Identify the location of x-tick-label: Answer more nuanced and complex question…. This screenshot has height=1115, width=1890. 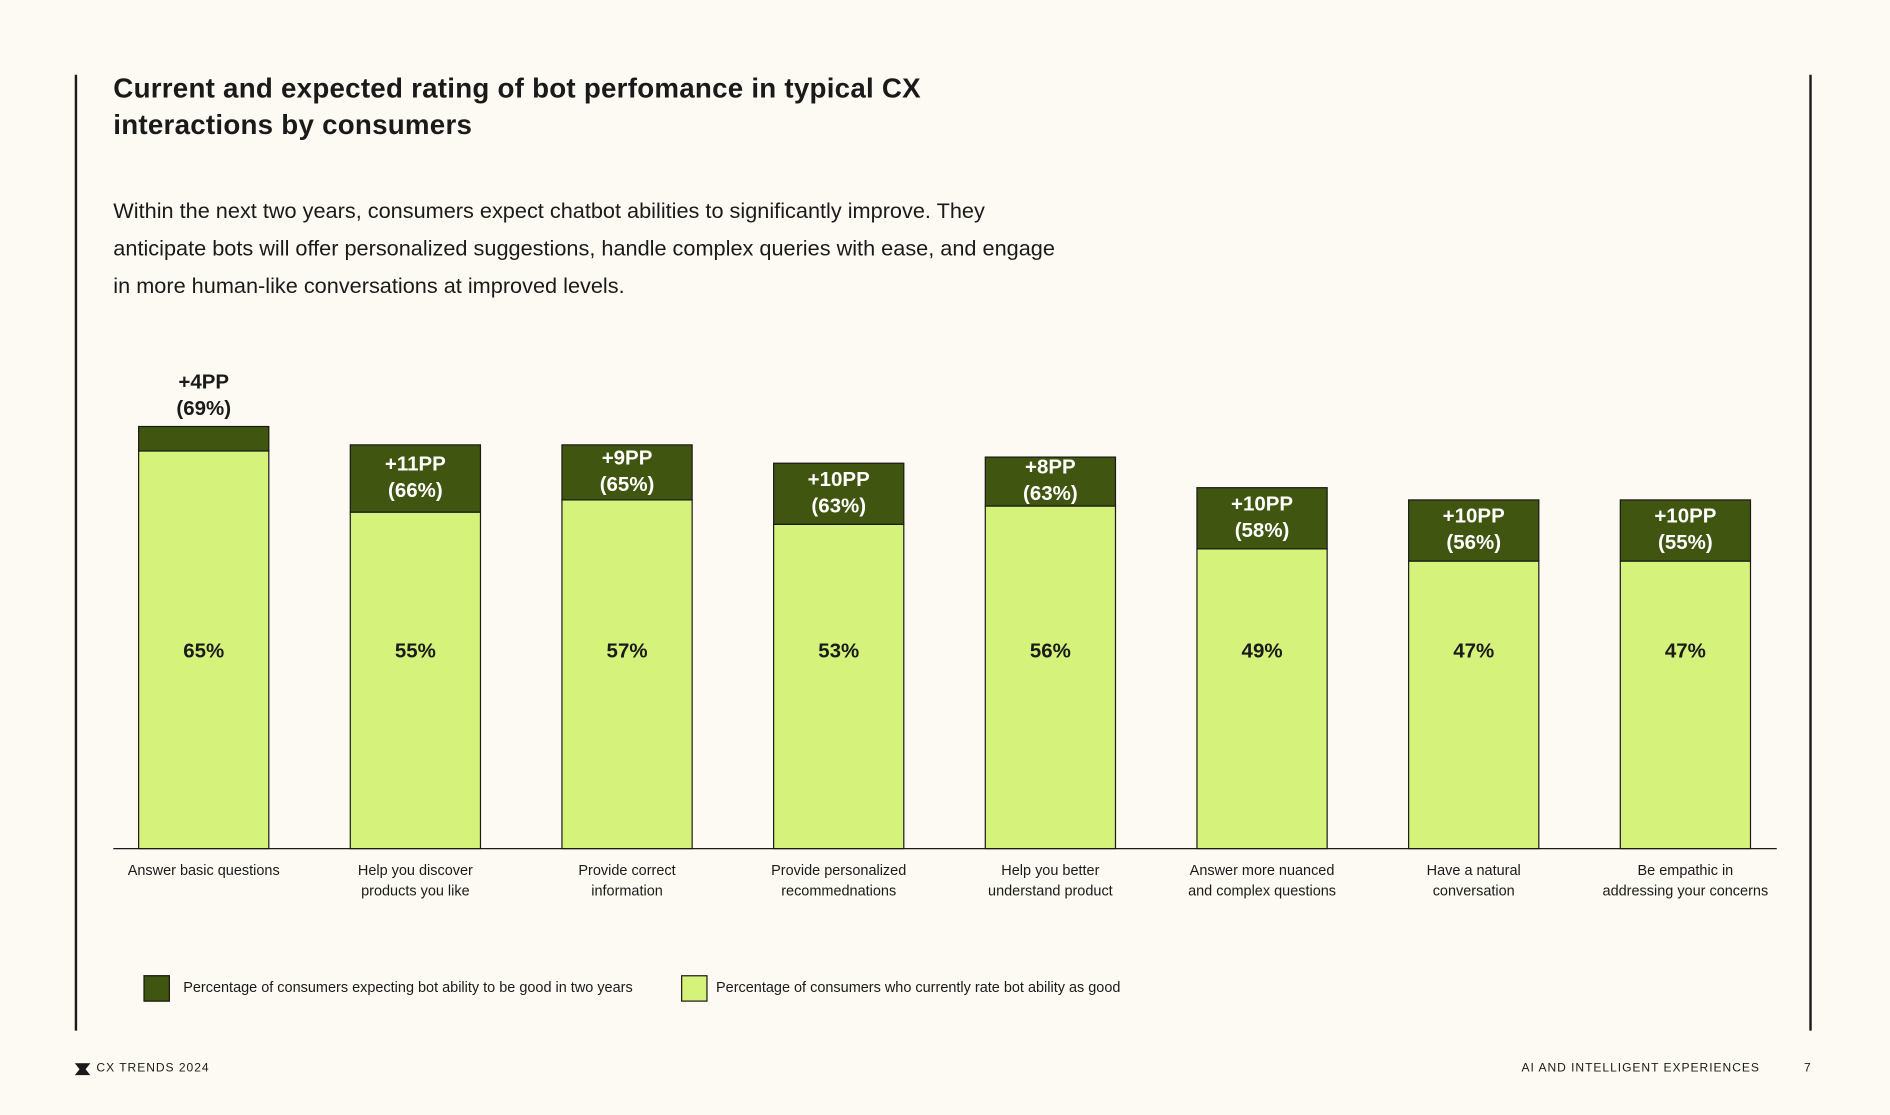
(1262, 880).